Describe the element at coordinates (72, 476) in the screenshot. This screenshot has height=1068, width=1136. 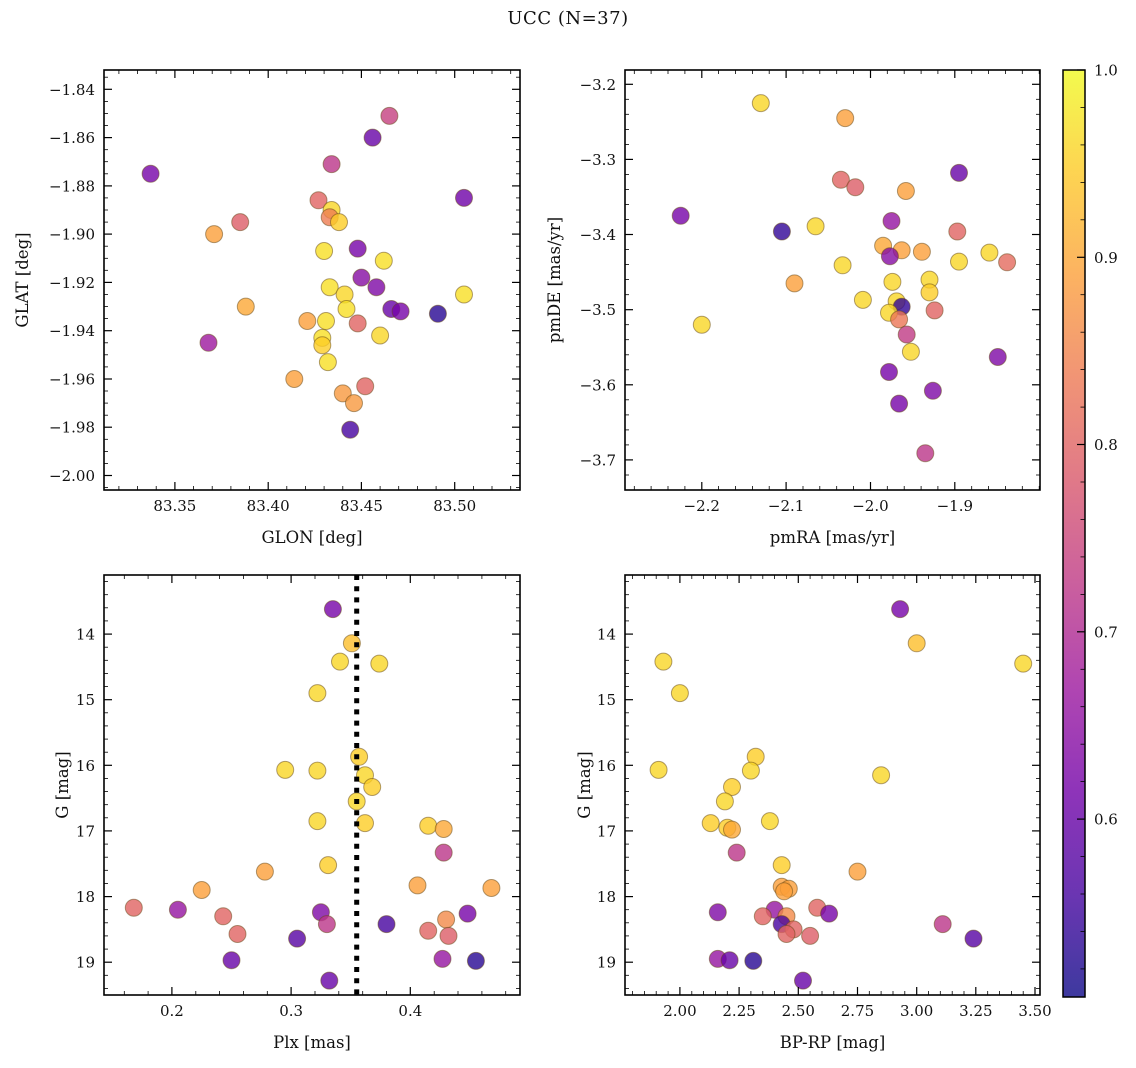
I see `y-tick-label: −2.00` at that location.